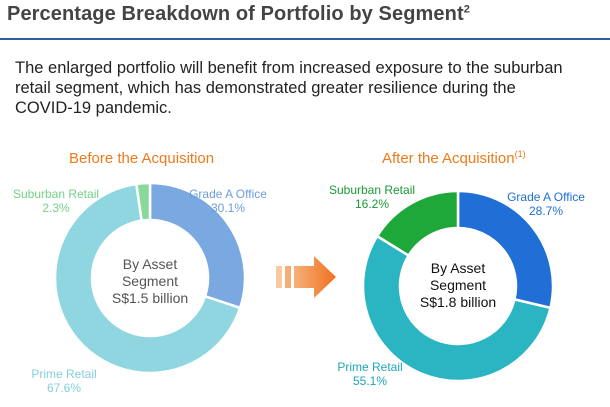  I want to click on after-chart-title: After the Acquisition(1), so click(454, 158).